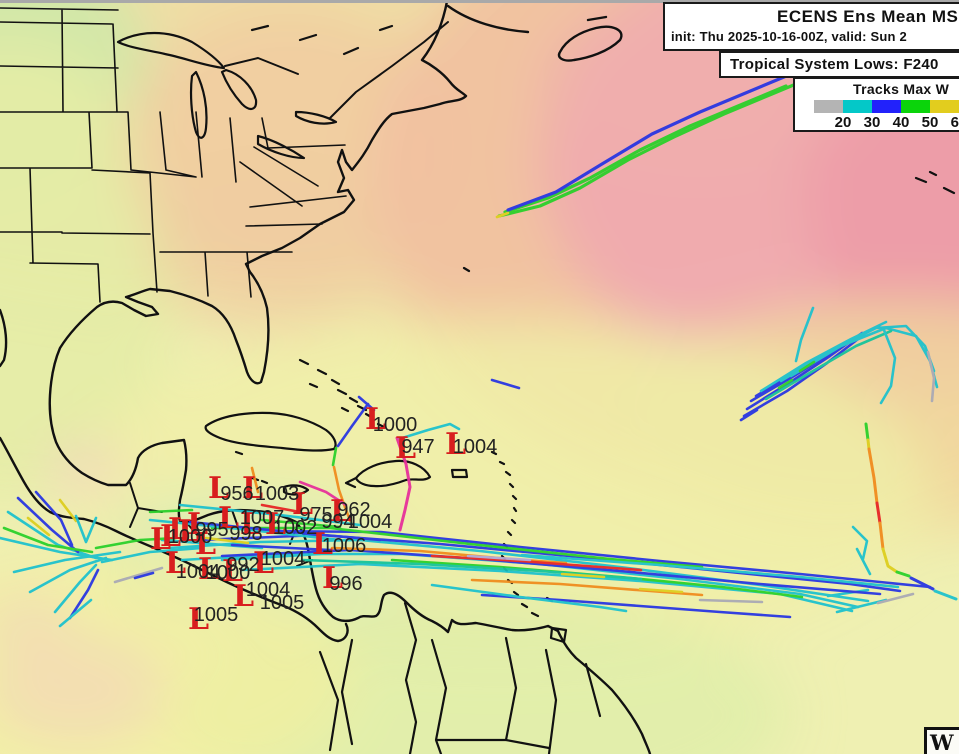 The image size is (959, 754). I want to click on pressure-value-label: 1005, so click(282, 603).